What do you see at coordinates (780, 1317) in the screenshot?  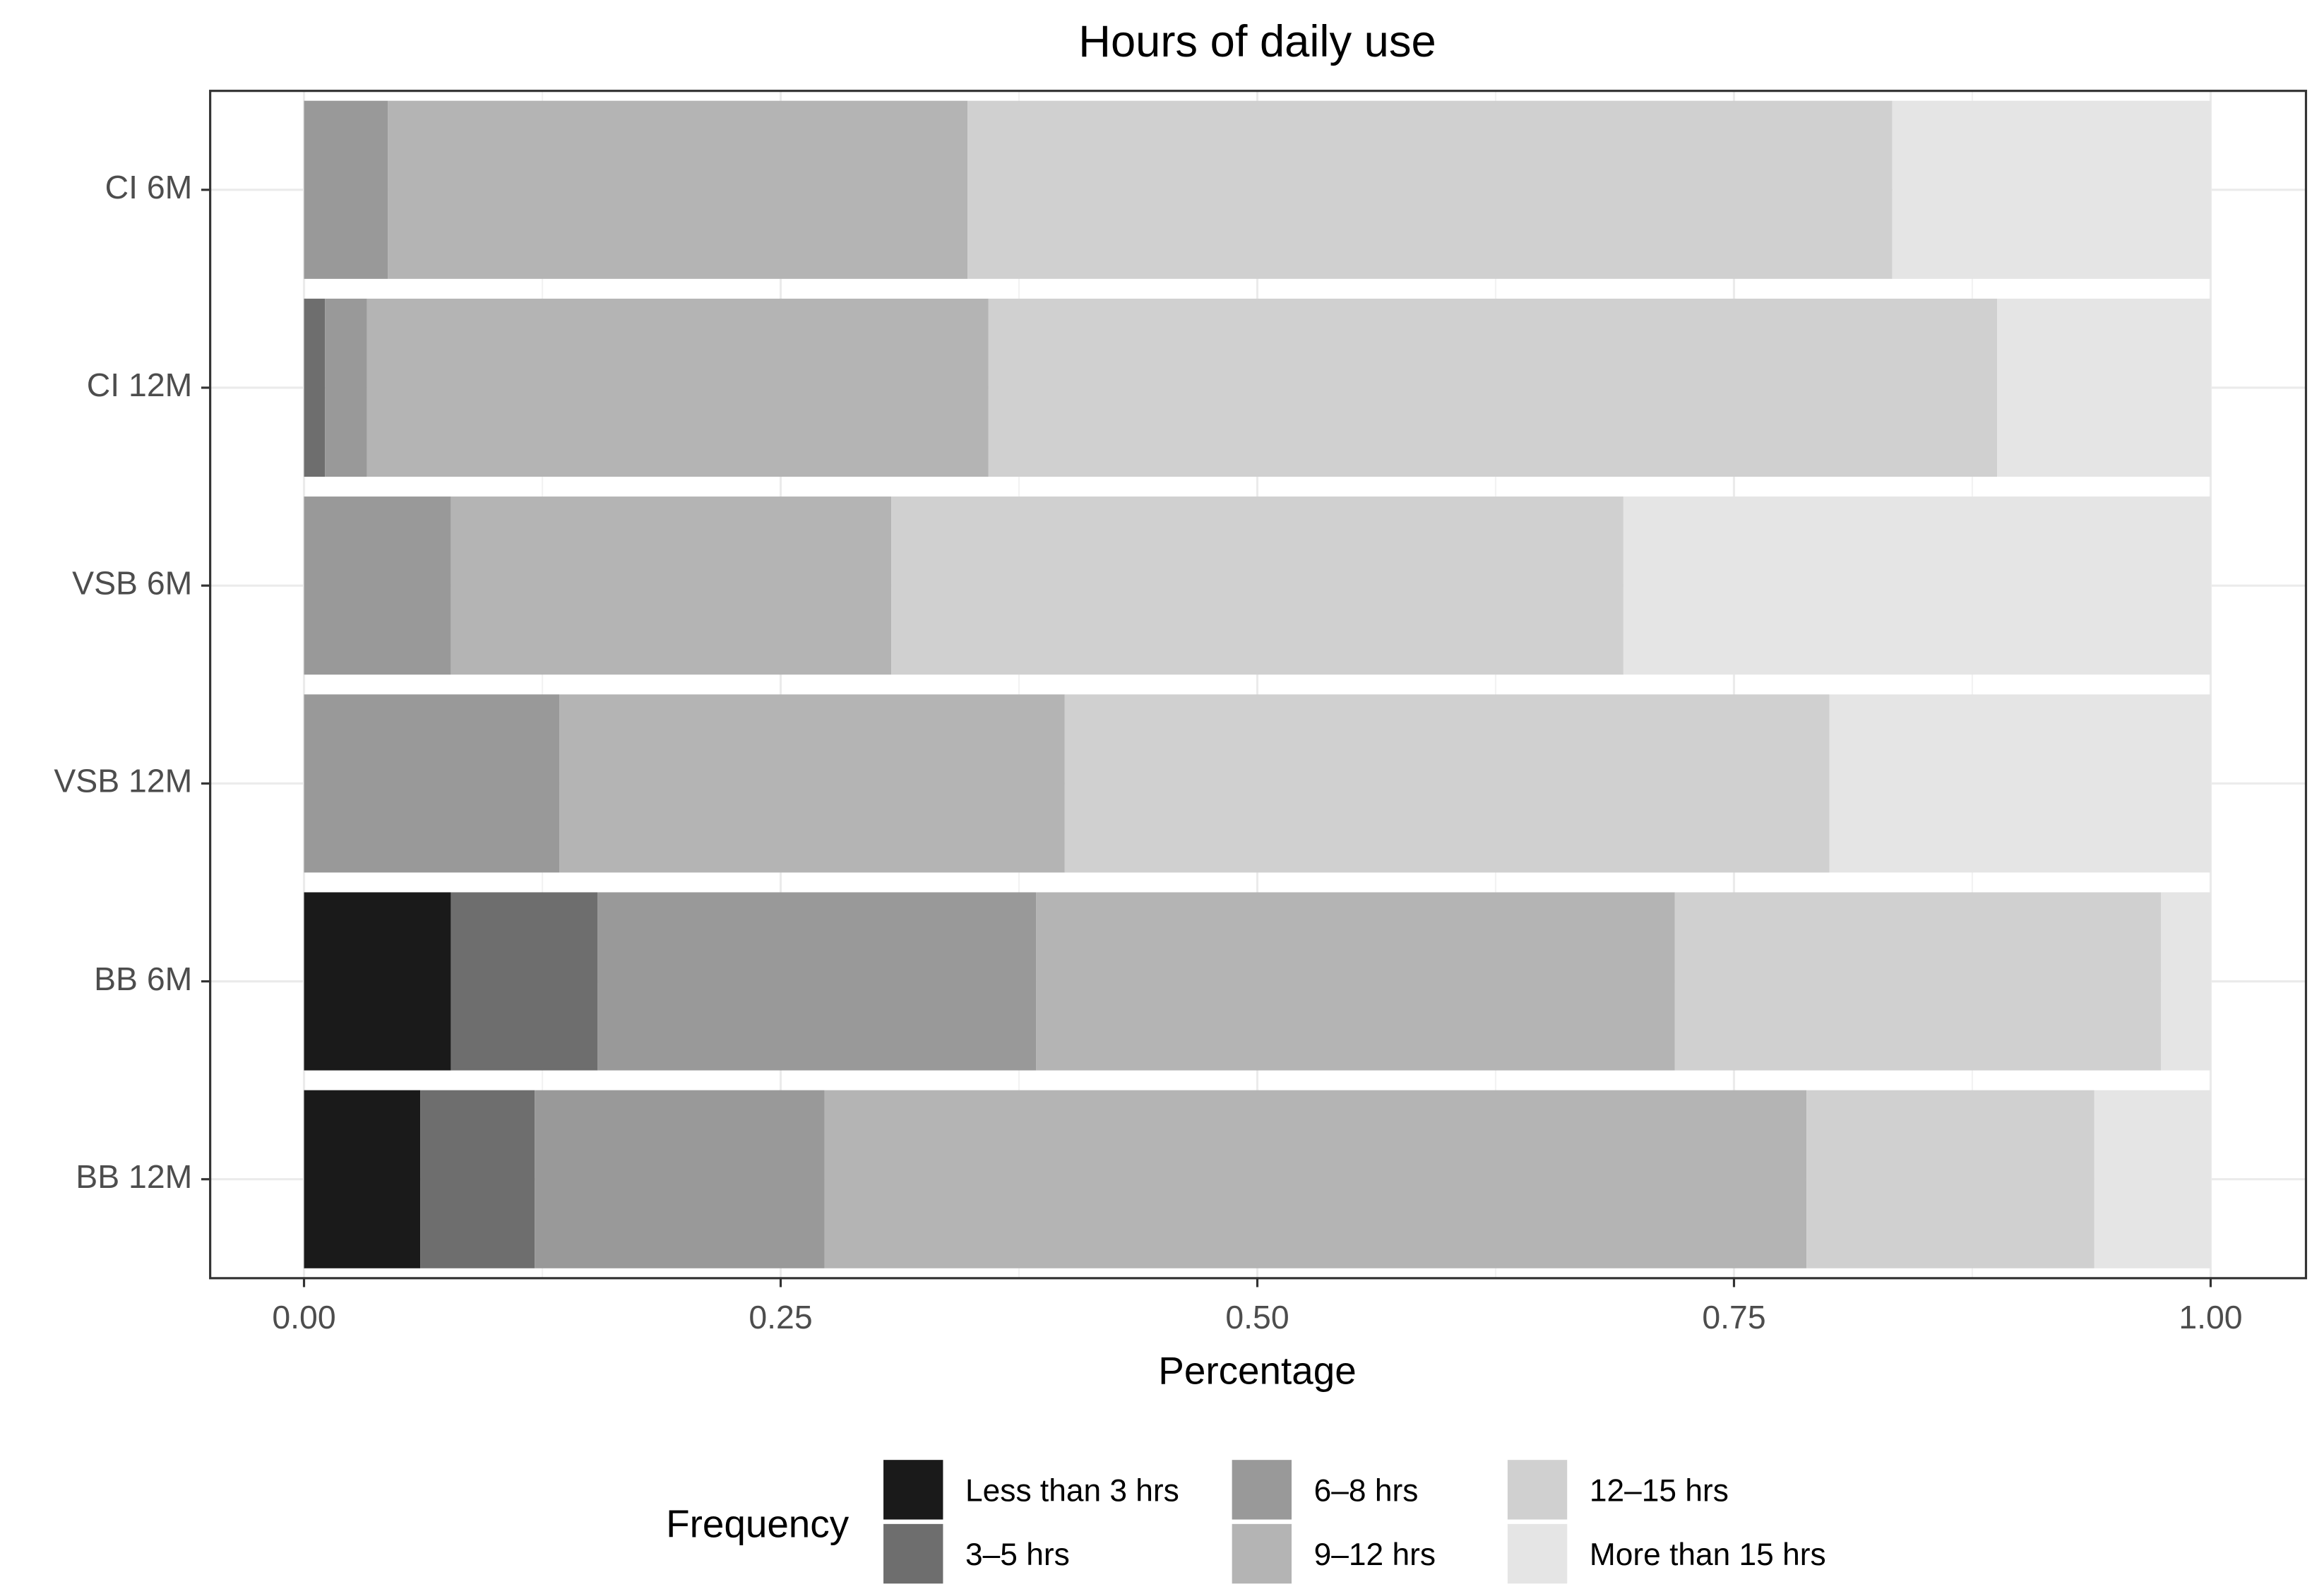 I see `x-tick-label: 0.25` at bounding box center [780, 1317].